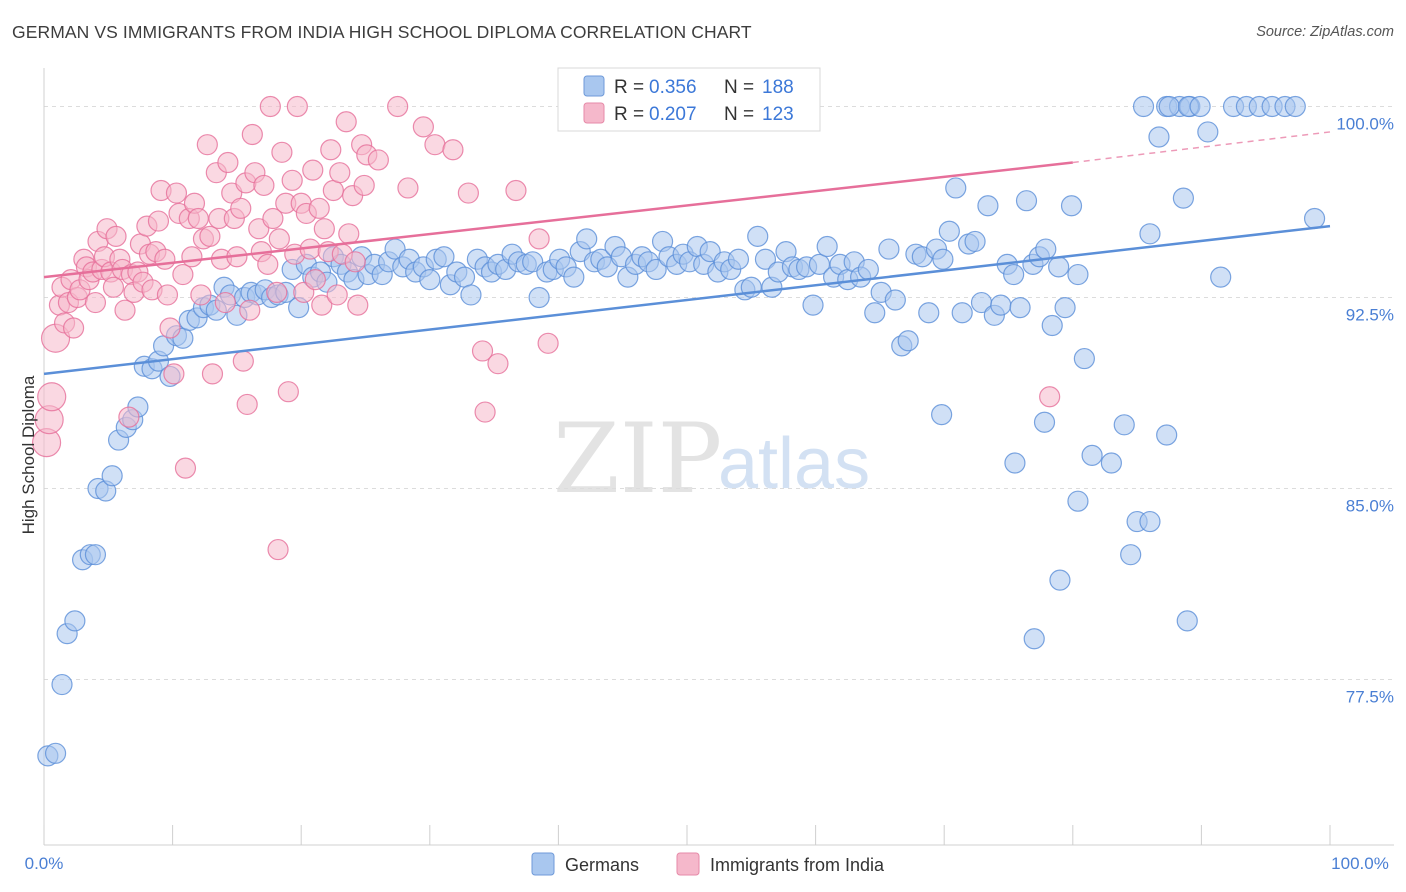 The image size is (1406, 892). What do you see at coordinates (1325, 32) in the screenshot?
I see `source-label: Source: ZipAtlas.com` at bounding box center [1325, 32].